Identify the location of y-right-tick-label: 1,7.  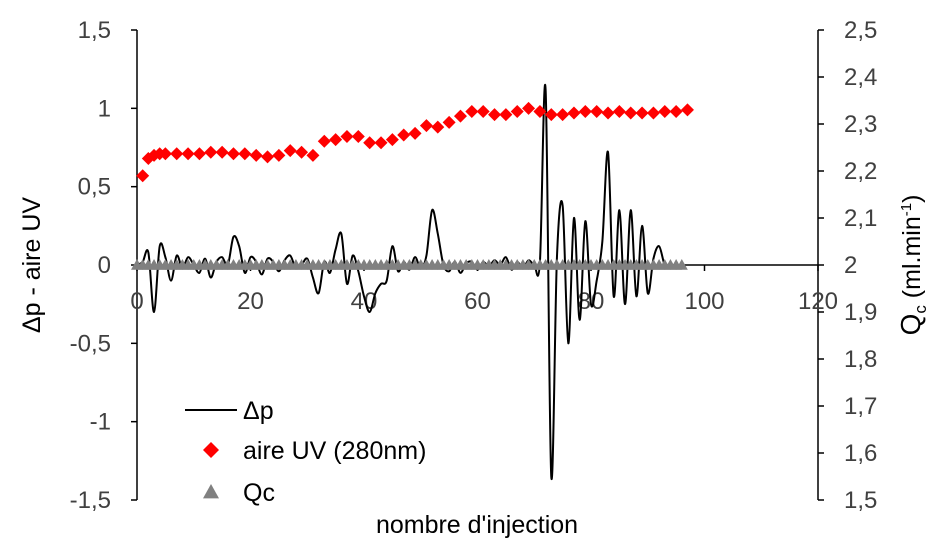
(860, 406).